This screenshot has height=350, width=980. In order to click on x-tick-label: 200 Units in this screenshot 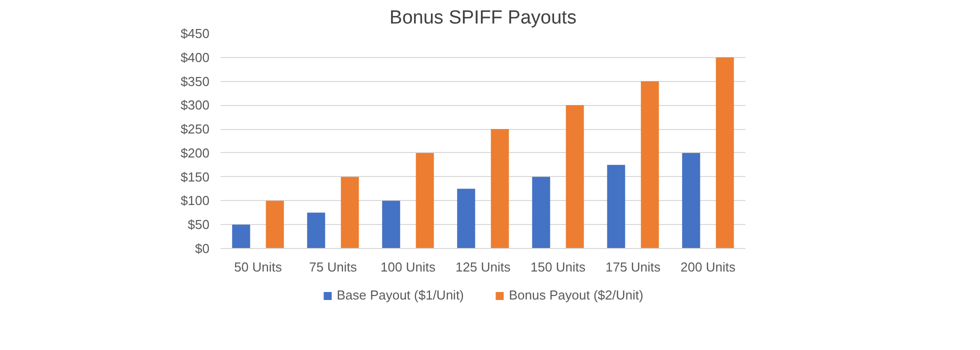, I will do `click(708, 267)`.